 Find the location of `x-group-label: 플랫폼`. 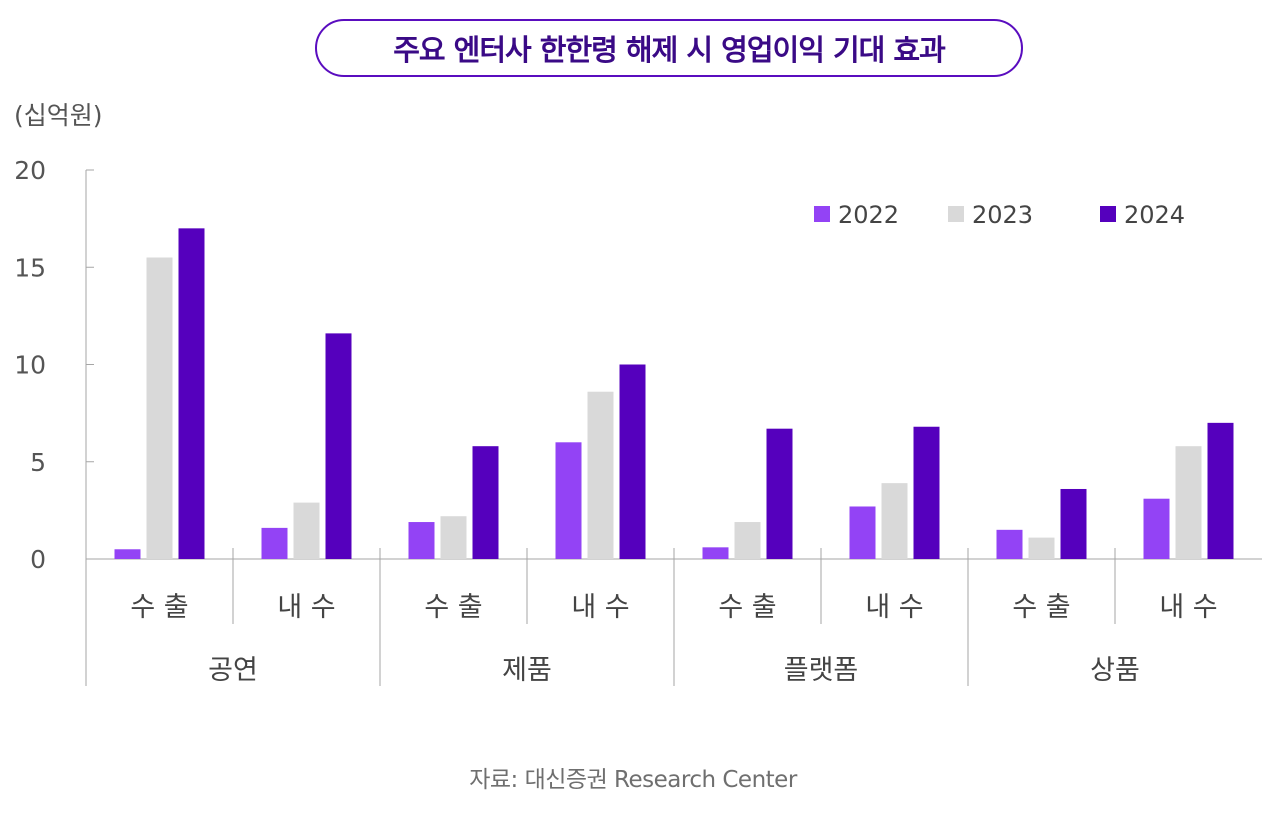

x-group-label: 플랫폼 is located at coordinates (821, 670).